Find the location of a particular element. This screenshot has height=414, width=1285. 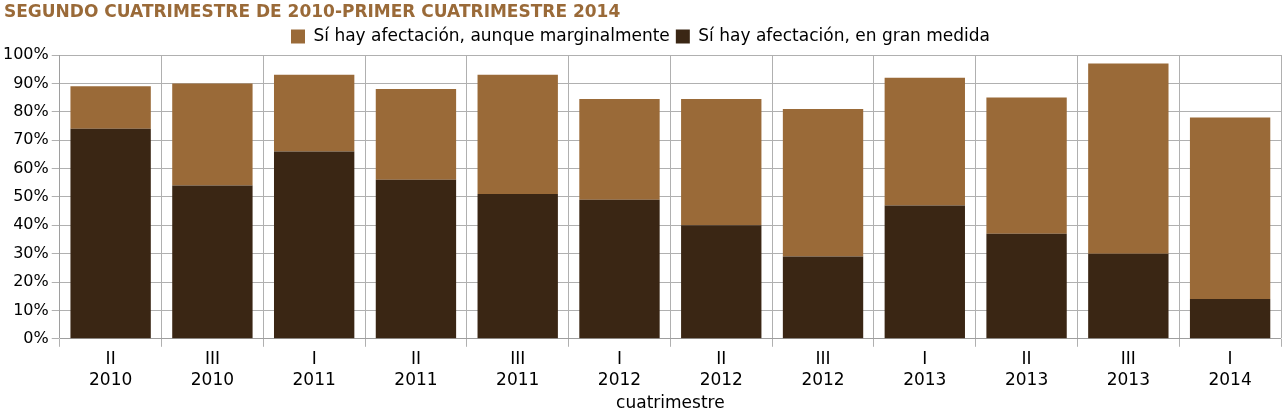

x-tick-label: I 2011 is located at coordinates (314, 368).